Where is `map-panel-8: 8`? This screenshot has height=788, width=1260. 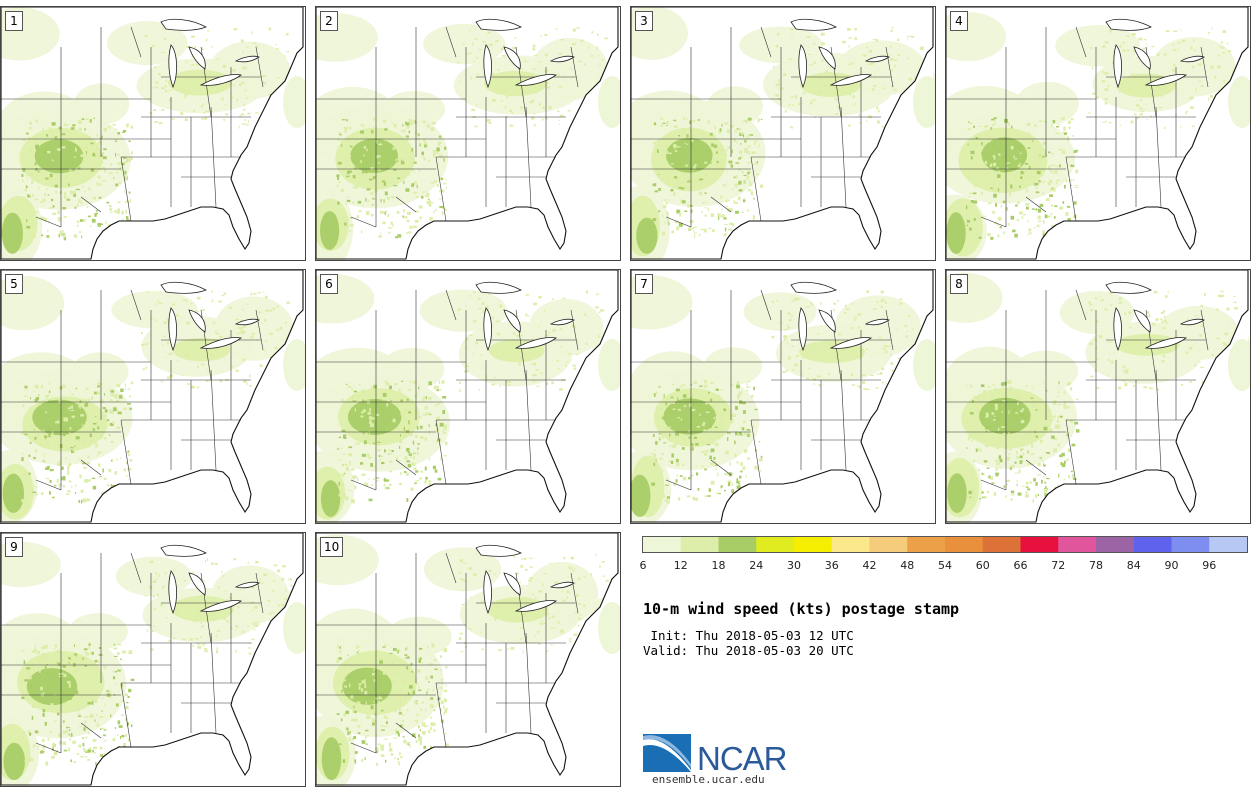
map-panel-8: 8 is located at coordinates (1098, 396).